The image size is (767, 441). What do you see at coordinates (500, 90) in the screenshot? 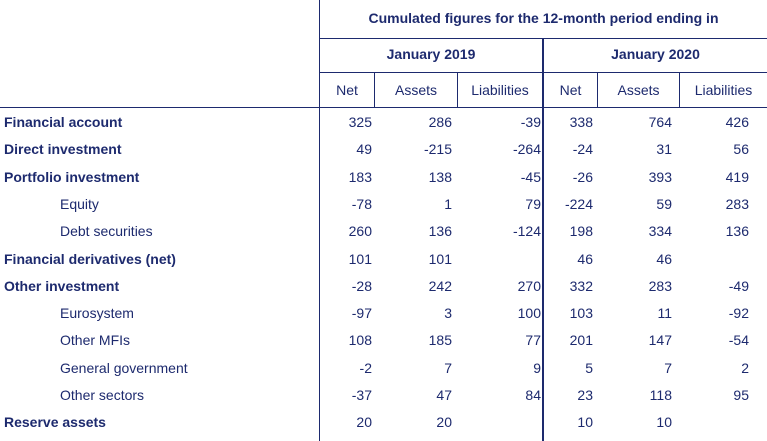
I see `col-header-liabilities-2019: Liabilities` at bounding box center [500, 90].